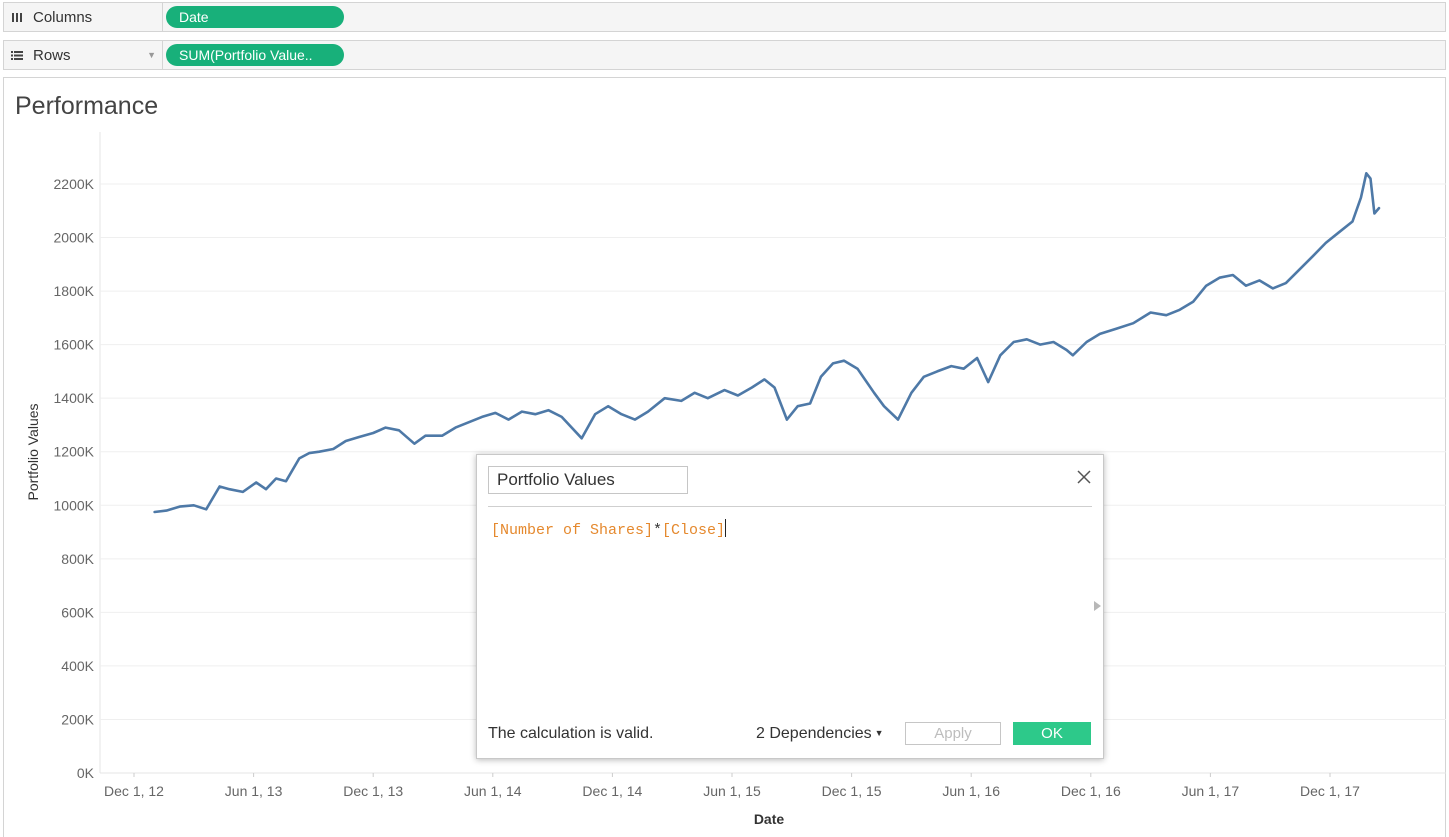  Describe the element at coordinates (33, 451) in the screenshot. I see `y-axis-title: Portfolio Values` at that location.